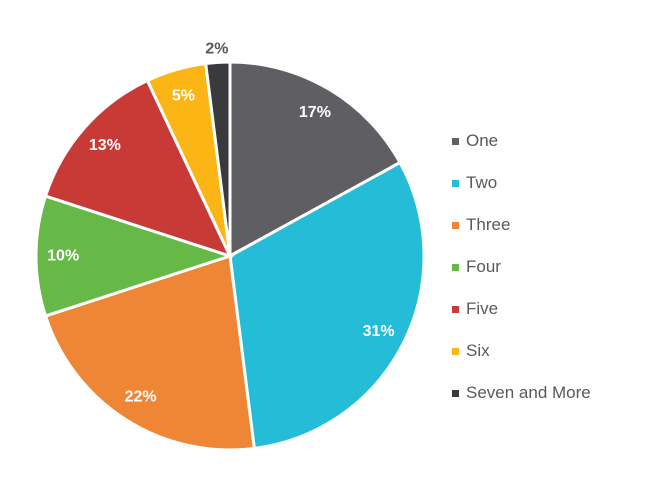  I want to click on data-label: 10%, so click(63, 256).